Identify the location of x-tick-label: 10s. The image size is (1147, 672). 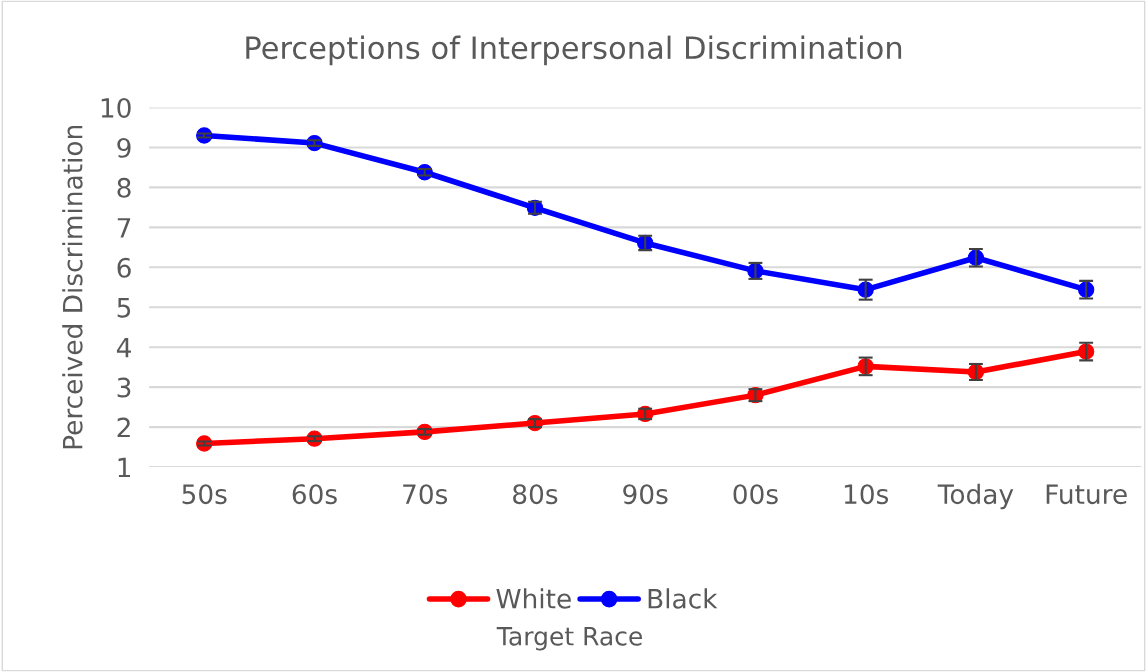
(866, 494).